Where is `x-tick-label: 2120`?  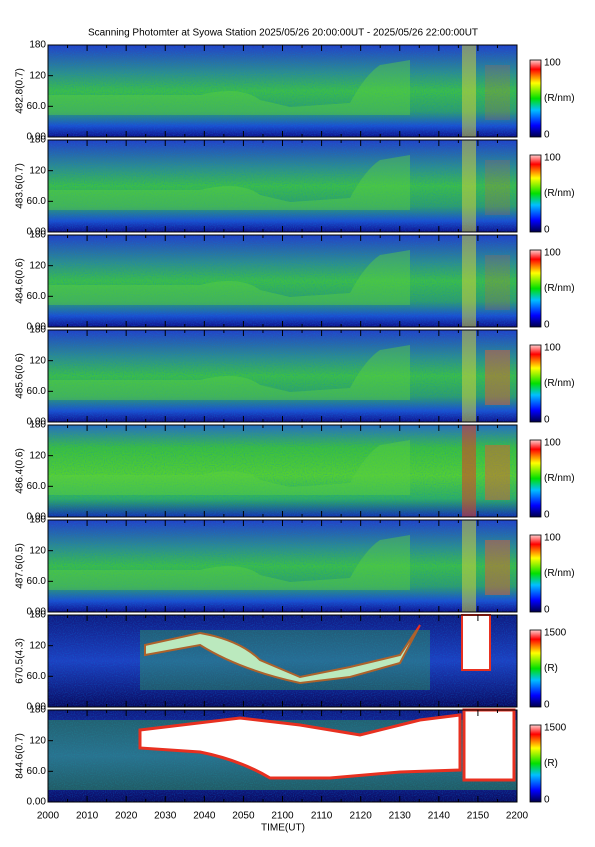 x-tick-label: 2120 is located at coordinates (361, 816).